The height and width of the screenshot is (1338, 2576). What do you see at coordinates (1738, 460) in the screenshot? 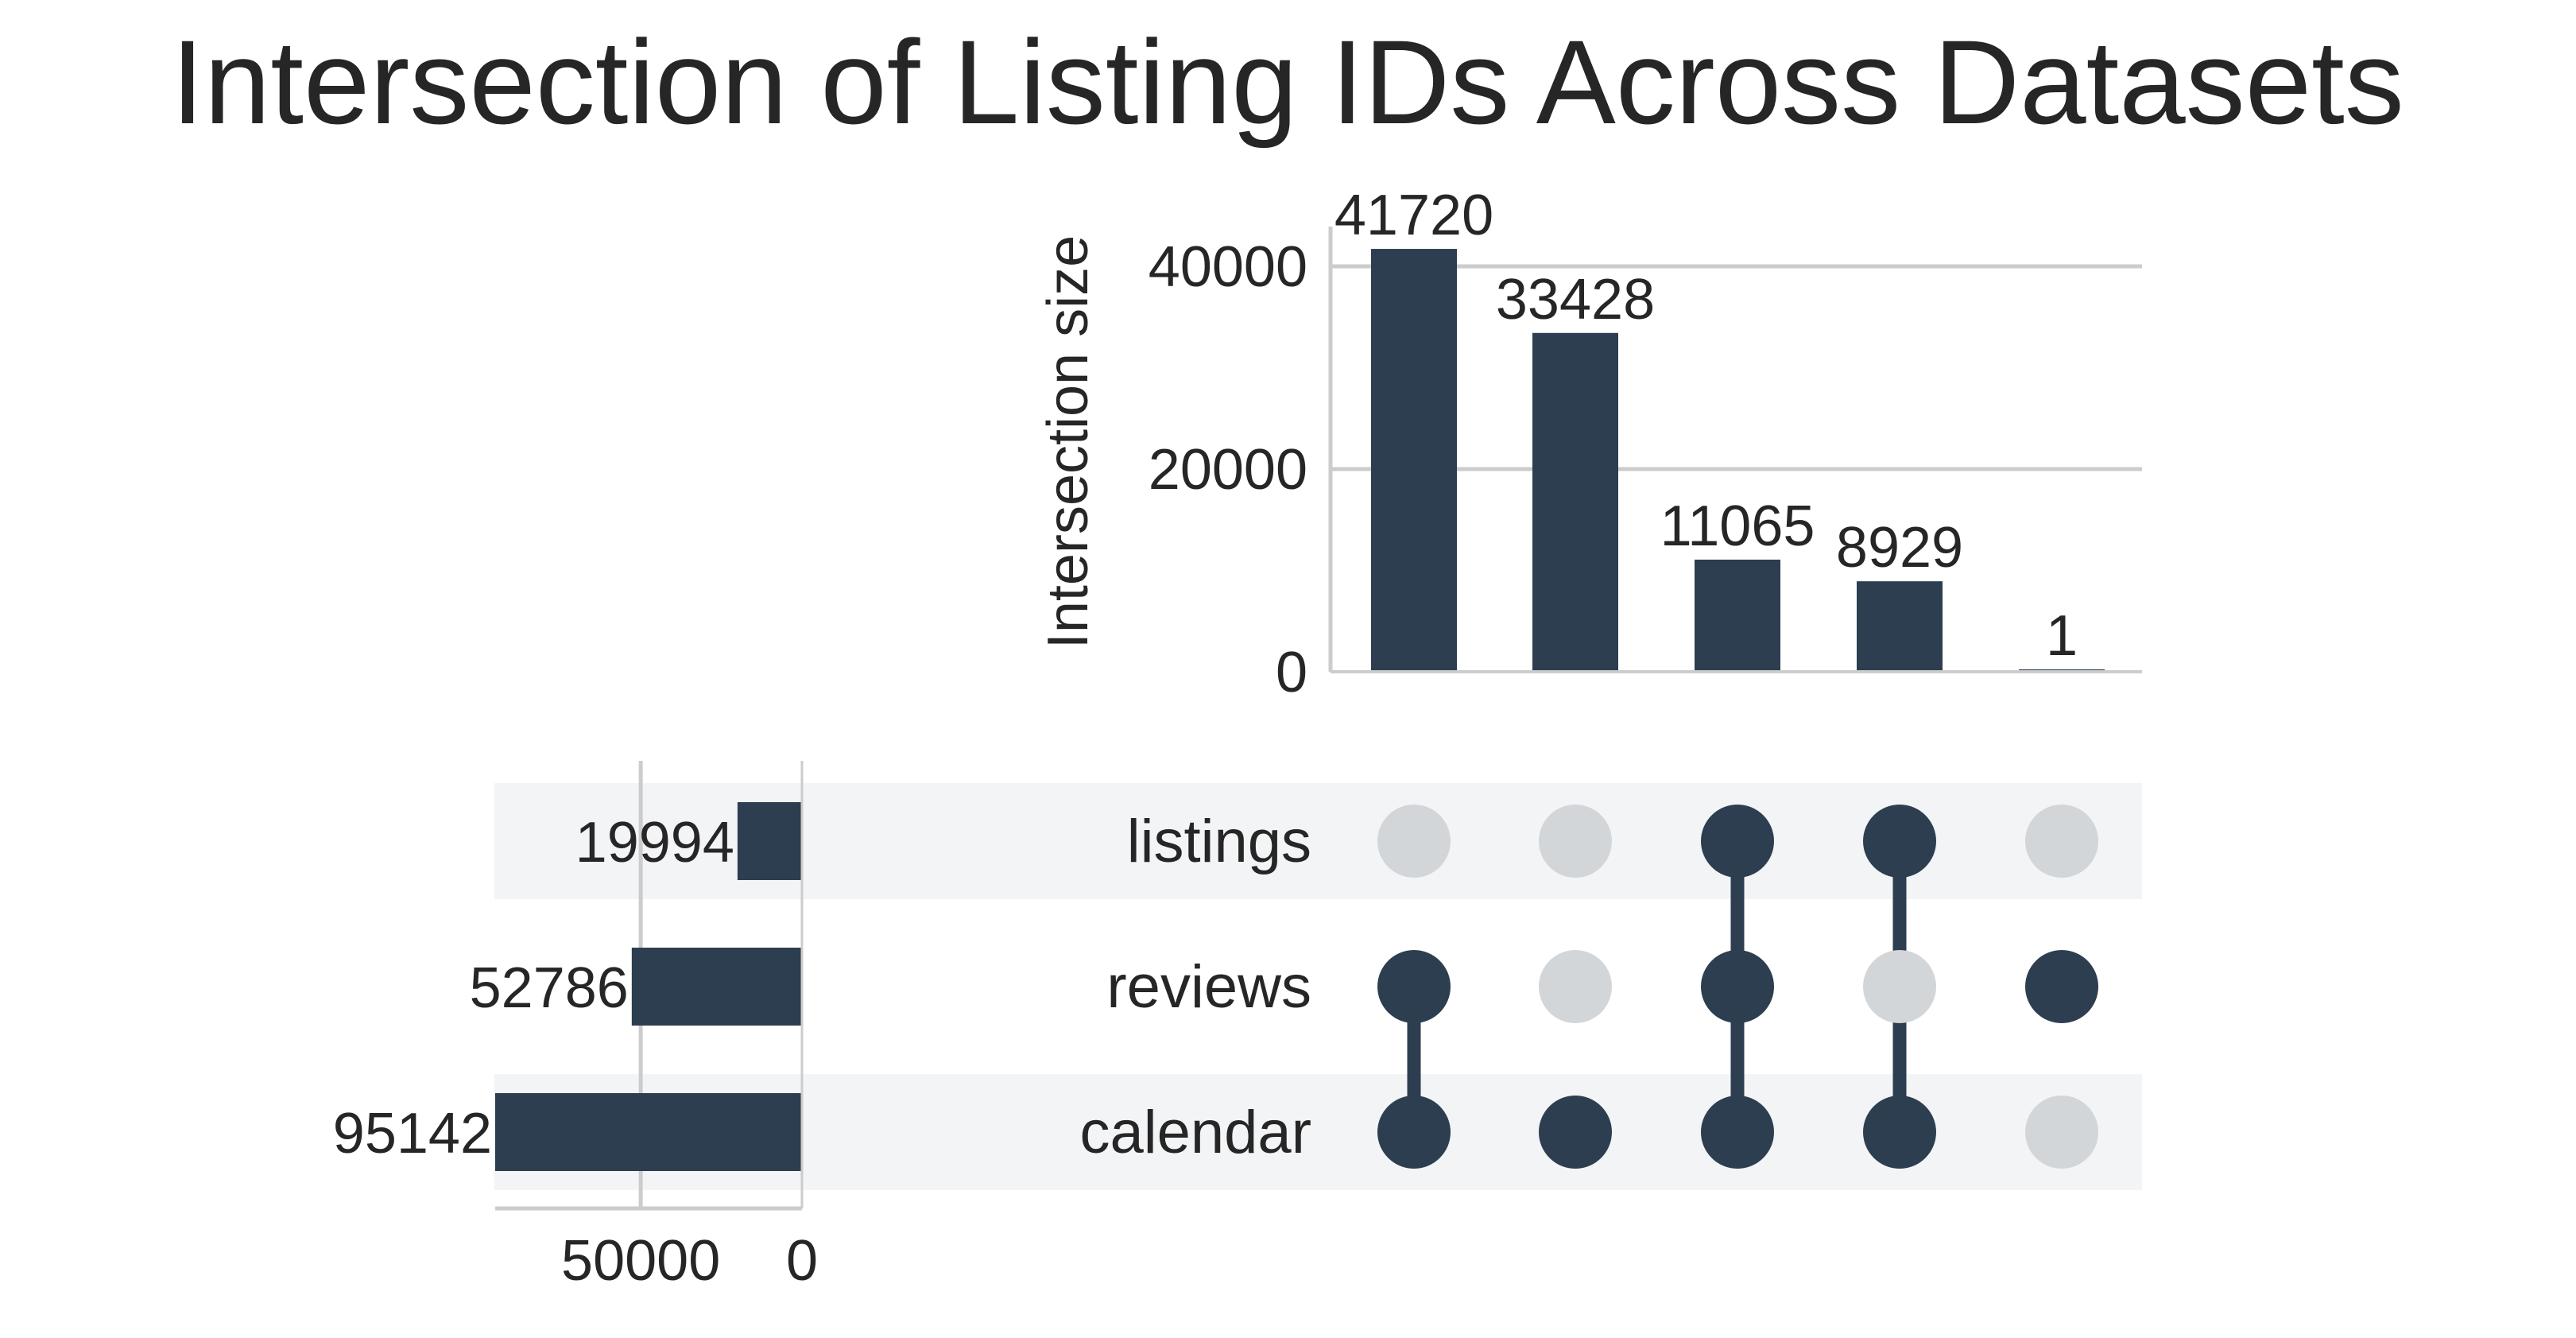
I see `intersection-bars` at bounding box center [1738, 460].